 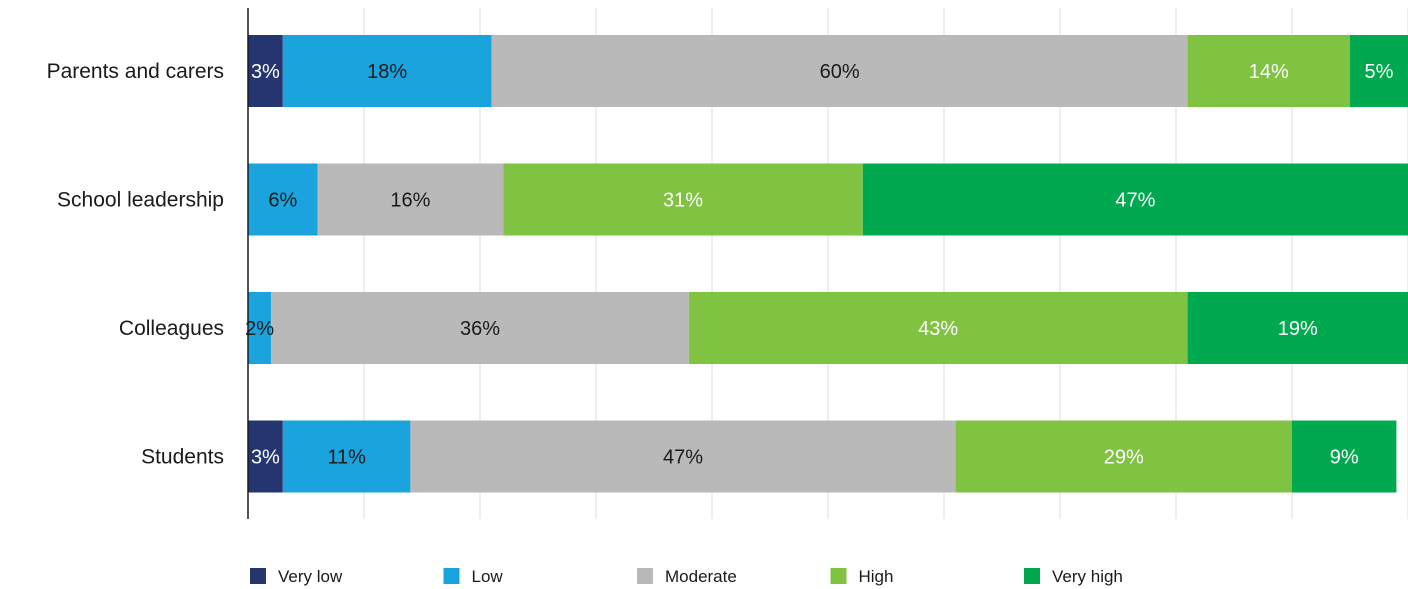 I want to click on data-label: 19%, so click(x=1298, y=329).